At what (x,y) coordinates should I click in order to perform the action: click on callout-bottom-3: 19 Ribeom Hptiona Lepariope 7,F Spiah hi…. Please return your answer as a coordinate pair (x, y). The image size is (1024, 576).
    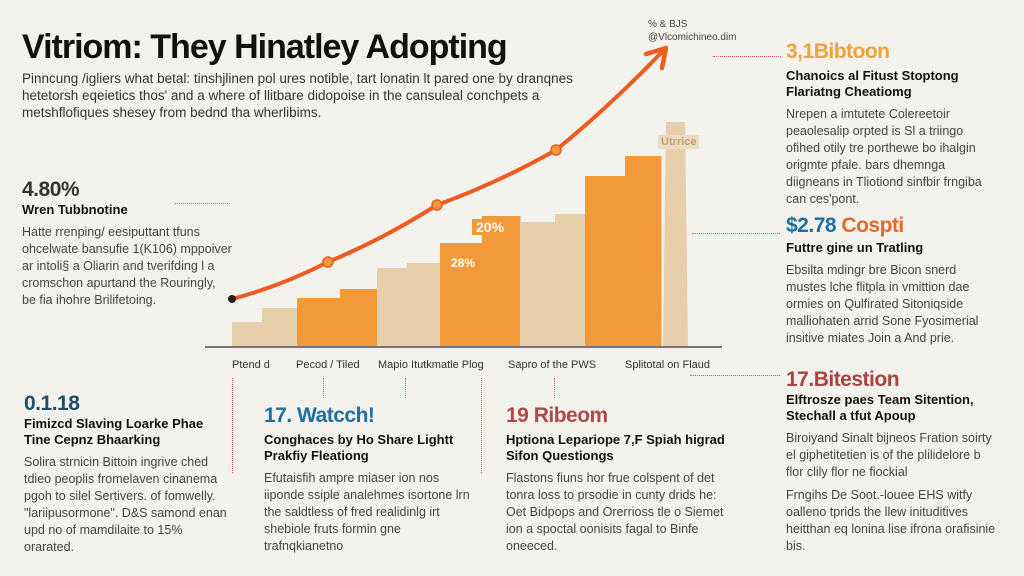
    Looking at the image, I should click on (618, 479).